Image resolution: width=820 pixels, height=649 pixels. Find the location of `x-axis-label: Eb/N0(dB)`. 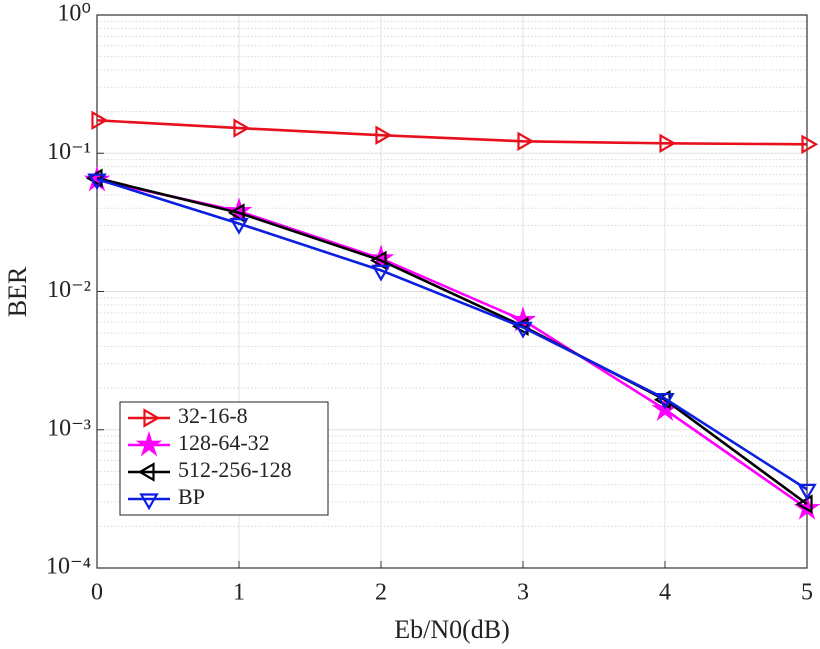

x-axis-label: Eb/N0(dB) is located at coordinates (452, 629).